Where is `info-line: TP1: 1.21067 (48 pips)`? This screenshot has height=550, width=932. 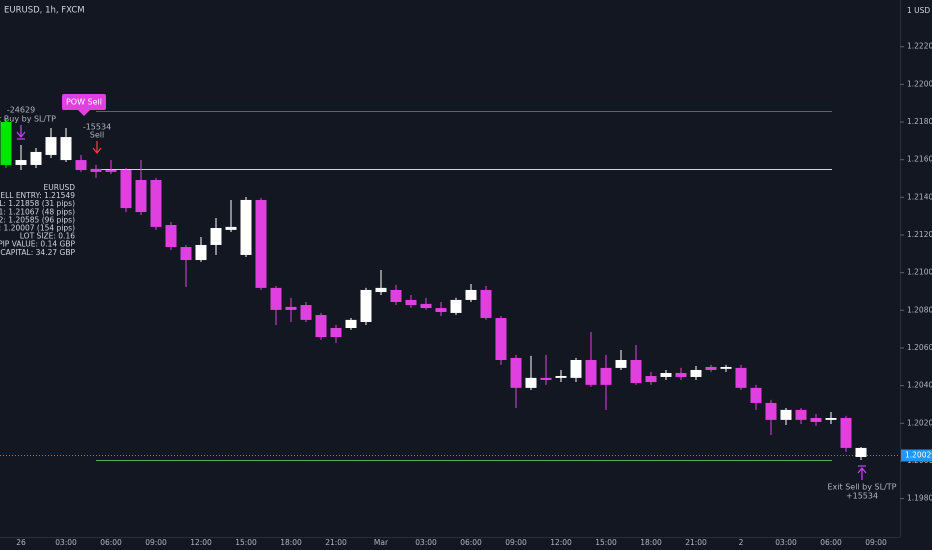 info-line: TP1: 1.21067 (48 pips) is located at coordinates (37, 211).